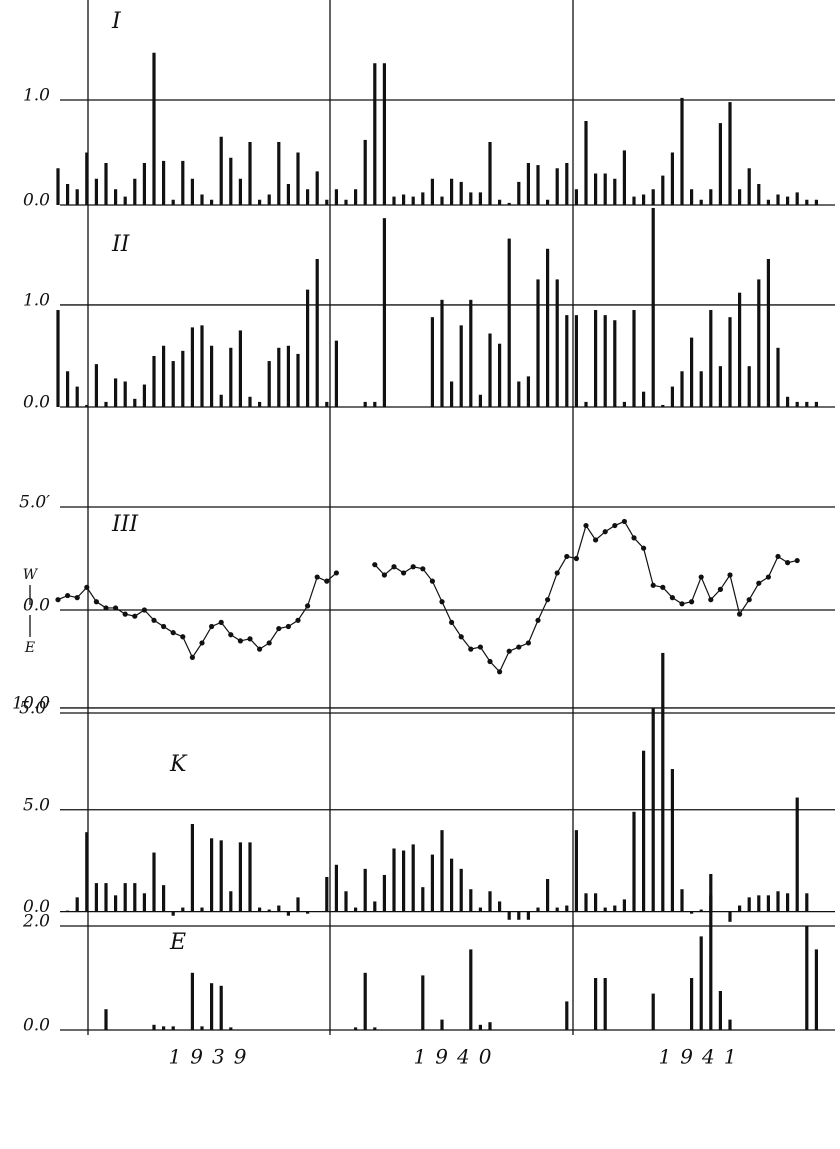  I want to click on direction-label: W, so click(31, 575).